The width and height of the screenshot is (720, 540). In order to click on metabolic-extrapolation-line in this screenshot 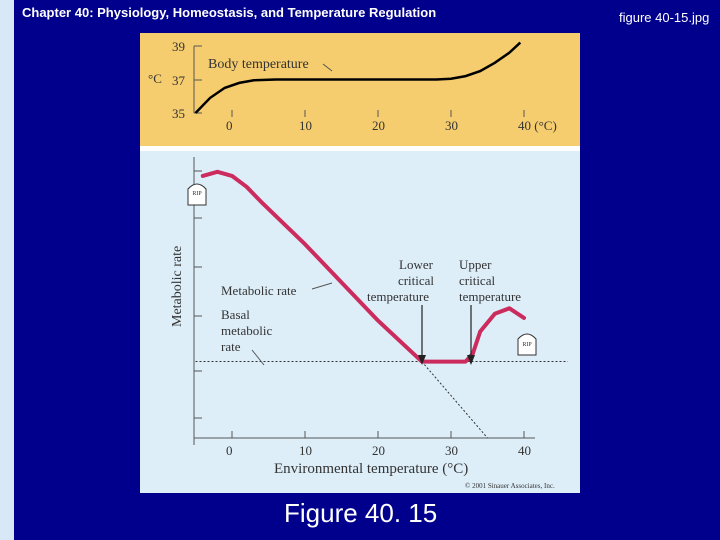, I will do `click(454, 400)`.